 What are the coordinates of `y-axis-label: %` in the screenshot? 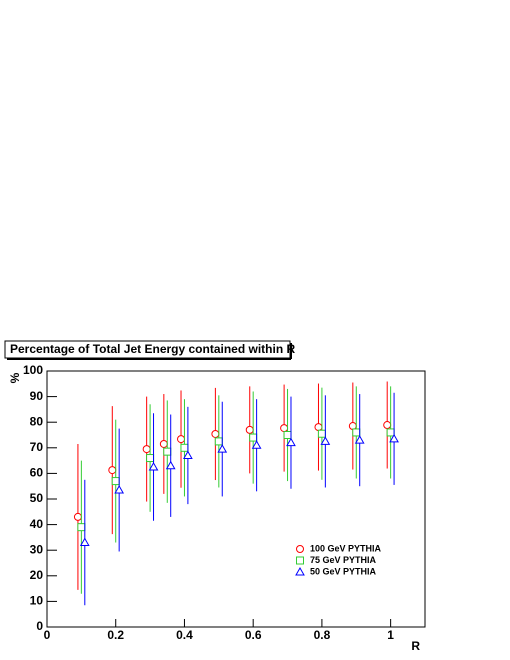 It's located at (15, 377).